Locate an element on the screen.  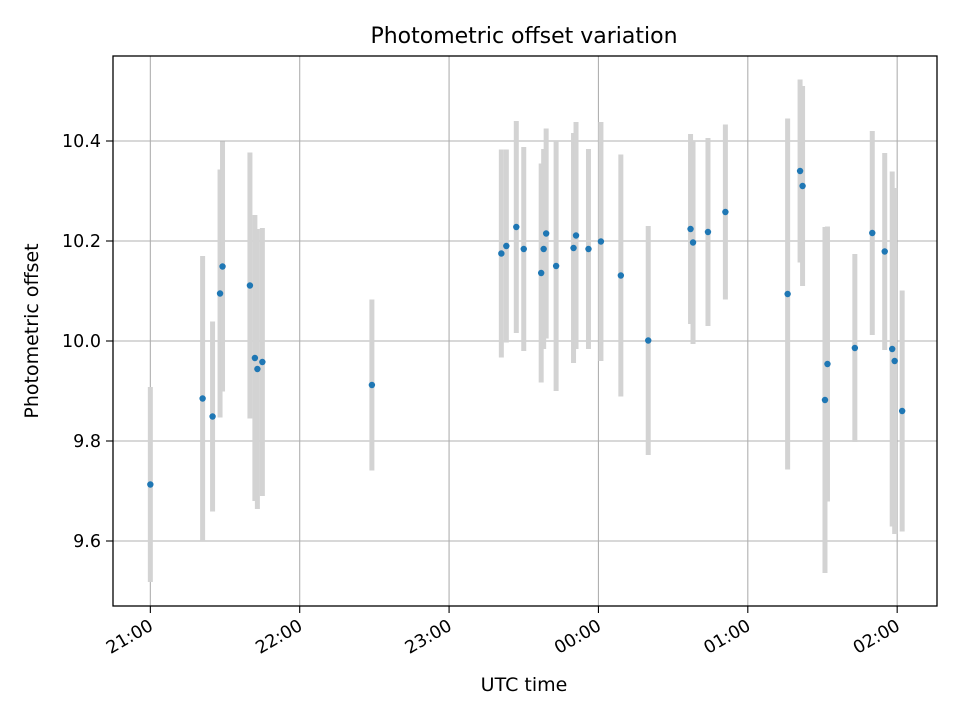
y-tick-label: 10.2 is located at coordinates (81, 242).